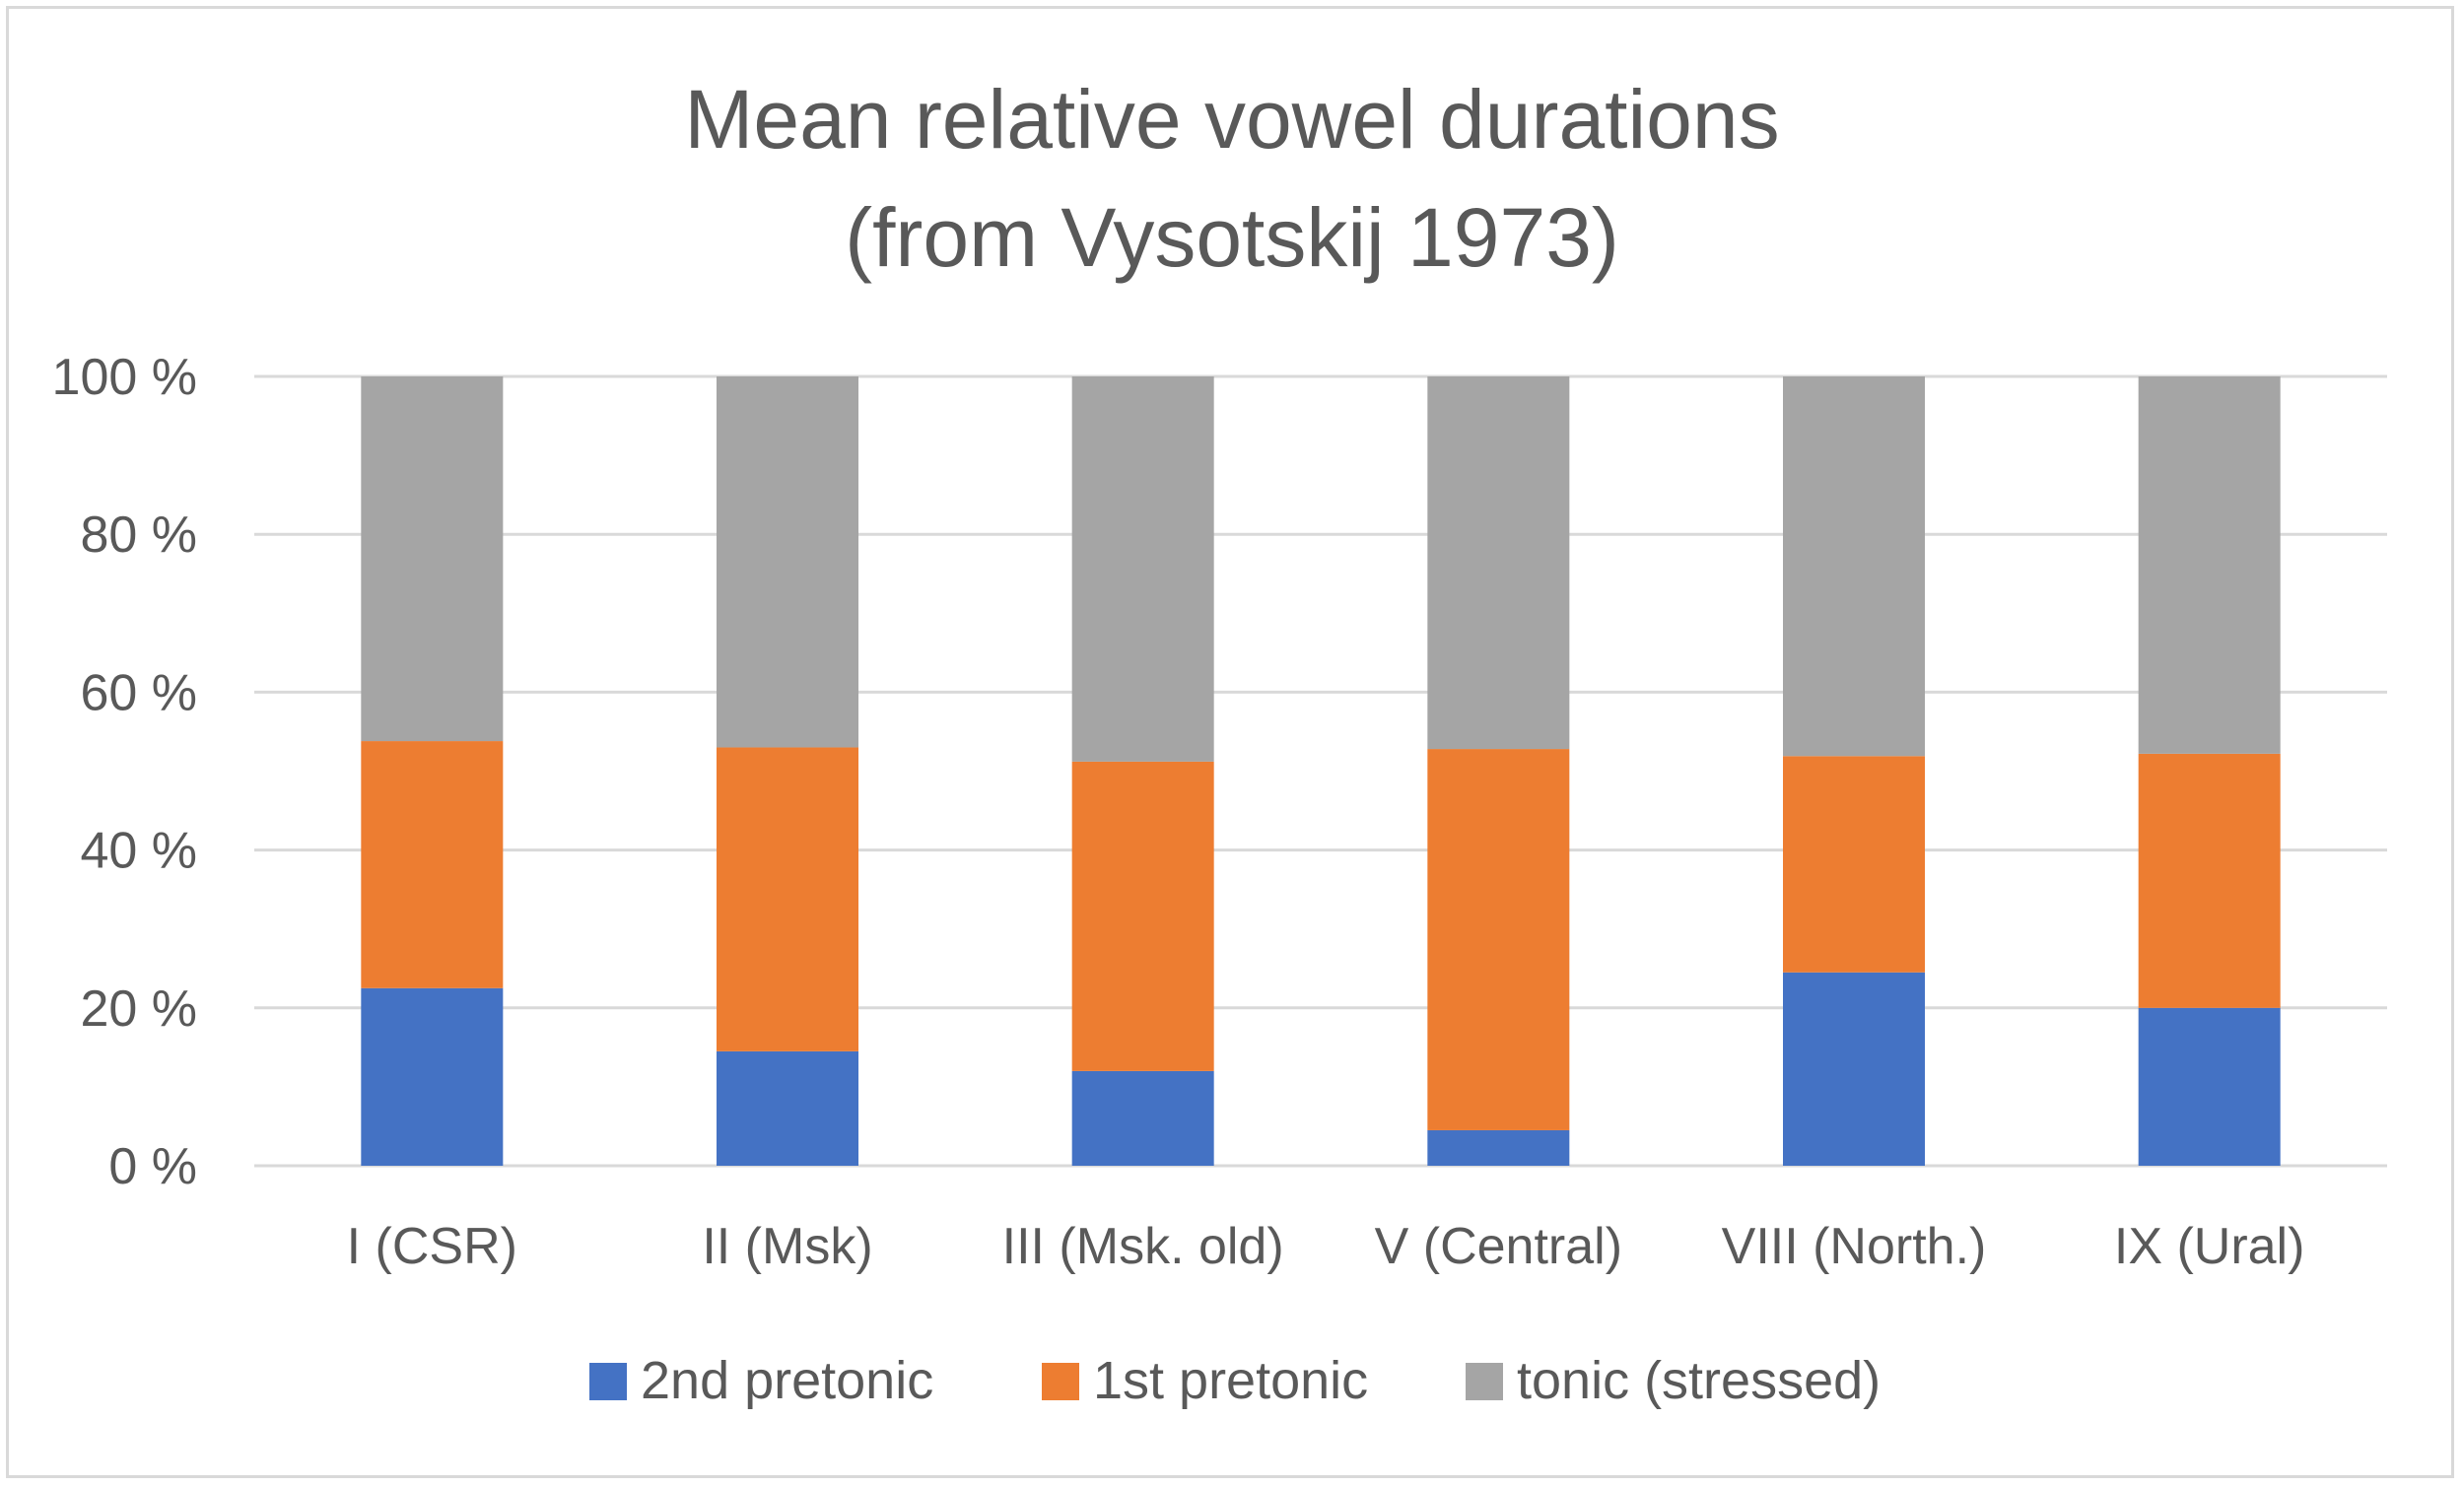 Image resolution: width=2464 pixels, height=1487 pixels. Describe the element at coordinates (1143, 1247) in the screenshot. I see `x-category-label: III (Msk. old)` at that location.